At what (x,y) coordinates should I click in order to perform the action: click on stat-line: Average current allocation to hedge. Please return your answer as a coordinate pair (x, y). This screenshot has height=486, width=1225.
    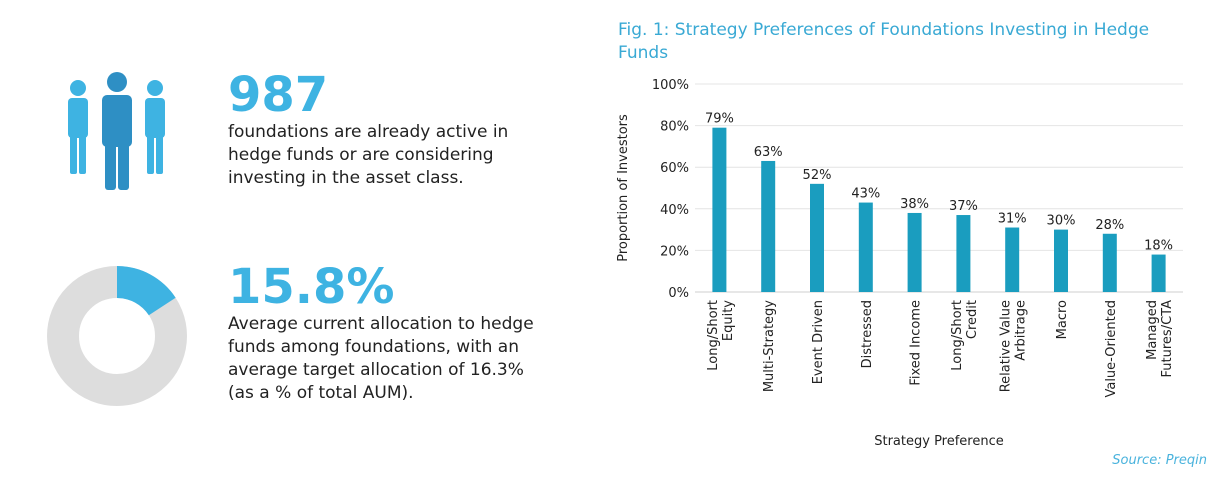
    Looking at the image, I should click on (381, 324).